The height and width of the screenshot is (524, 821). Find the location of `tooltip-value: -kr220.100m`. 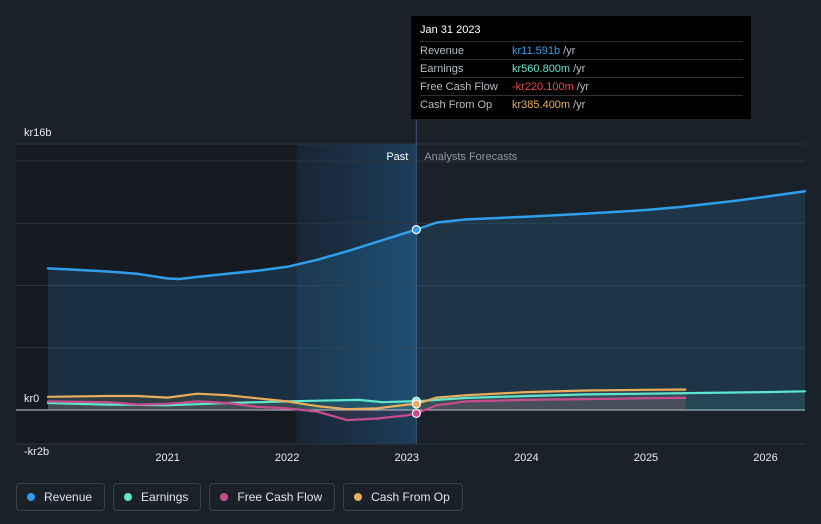

tooltip-value: -kr220.100m is located at coordinates (543, 86).